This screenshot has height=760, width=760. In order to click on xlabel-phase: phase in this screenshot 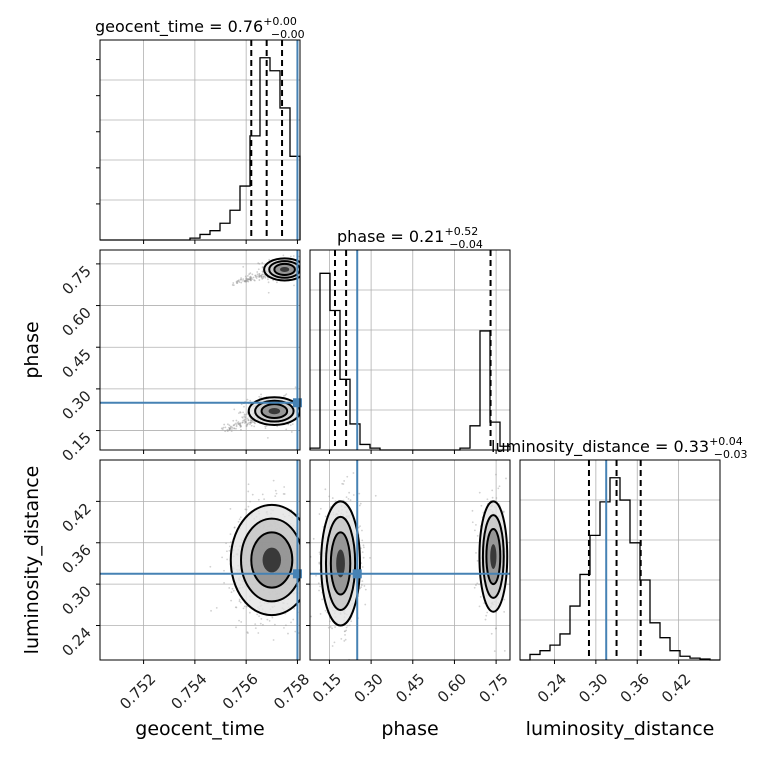, I will do `click(409, 729)`.